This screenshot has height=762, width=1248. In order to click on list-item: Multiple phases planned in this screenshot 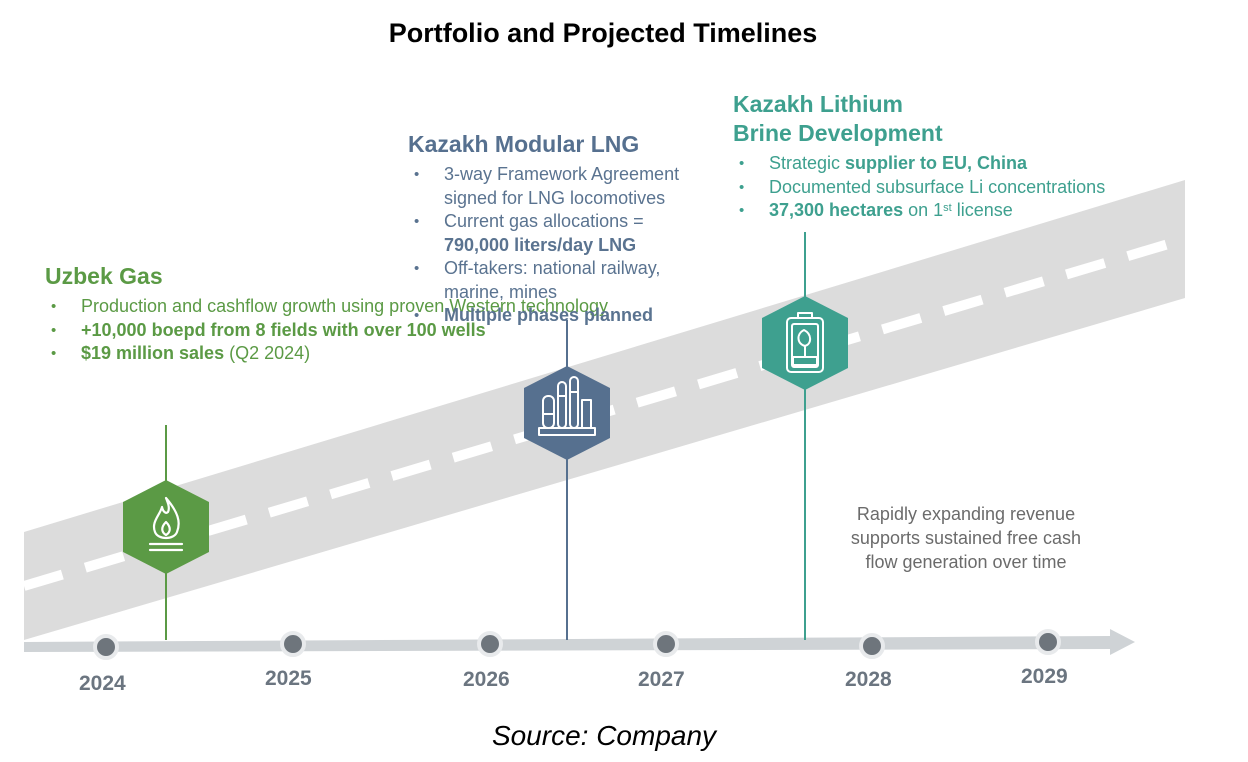, I will do `click(558, 316)`.